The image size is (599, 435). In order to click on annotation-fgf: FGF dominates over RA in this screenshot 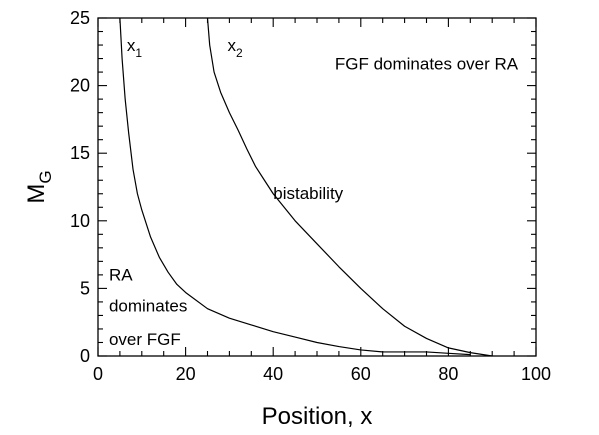, I will do `click(427, 63)`.